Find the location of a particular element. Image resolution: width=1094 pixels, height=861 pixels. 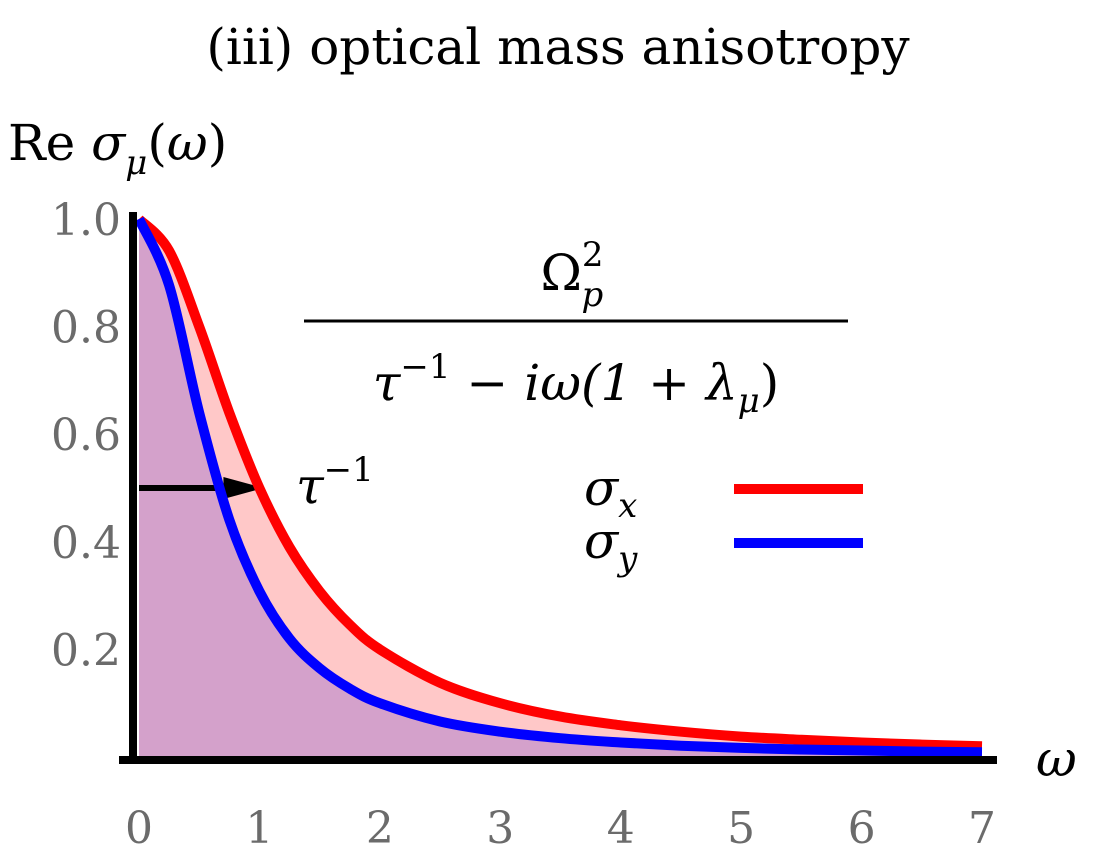

y-tick-label: 0.2 is located at coordinates (86, 650).